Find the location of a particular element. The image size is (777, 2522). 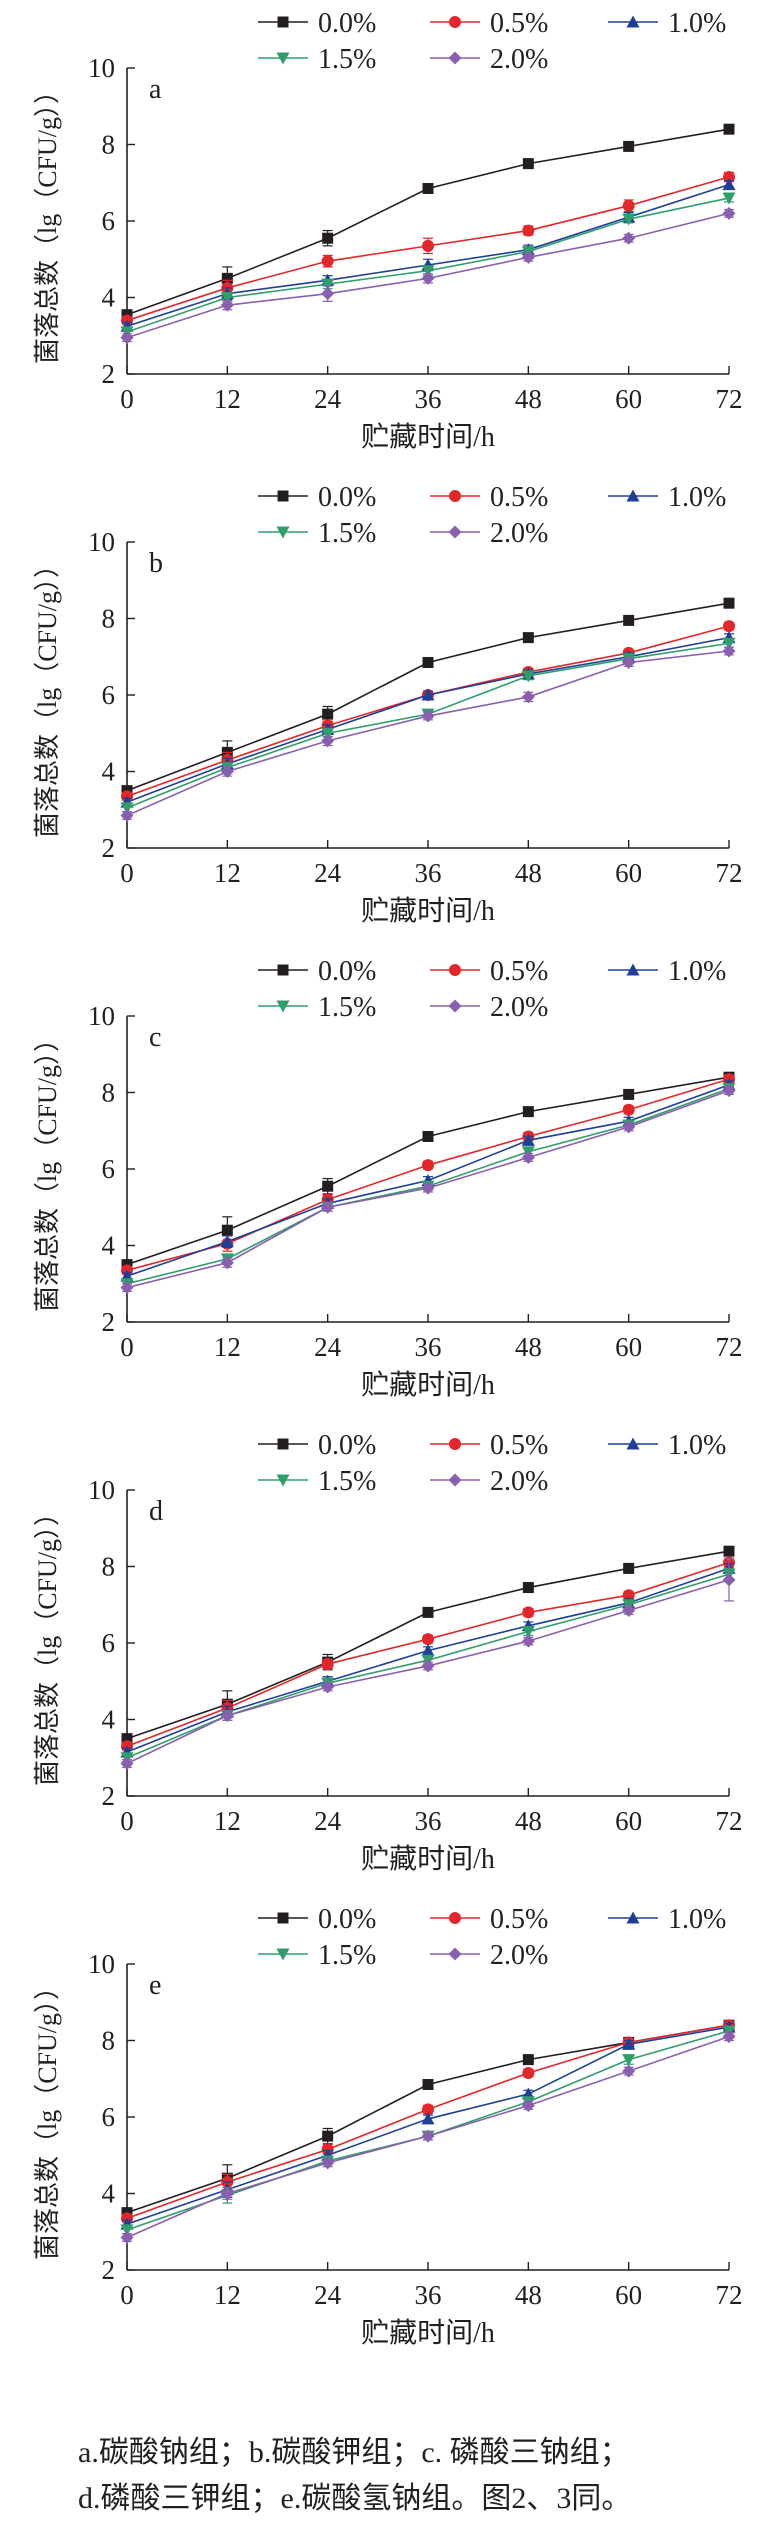

panel-label: b is located at coordinates (156, 563).